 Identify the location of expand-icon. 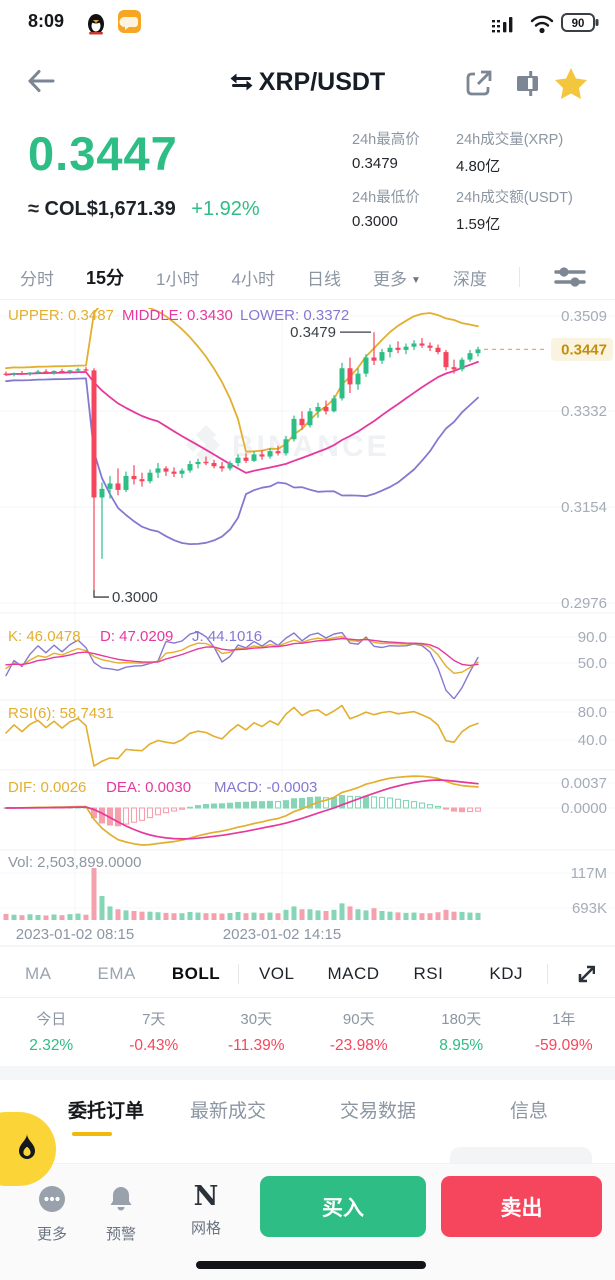
(584, 974).